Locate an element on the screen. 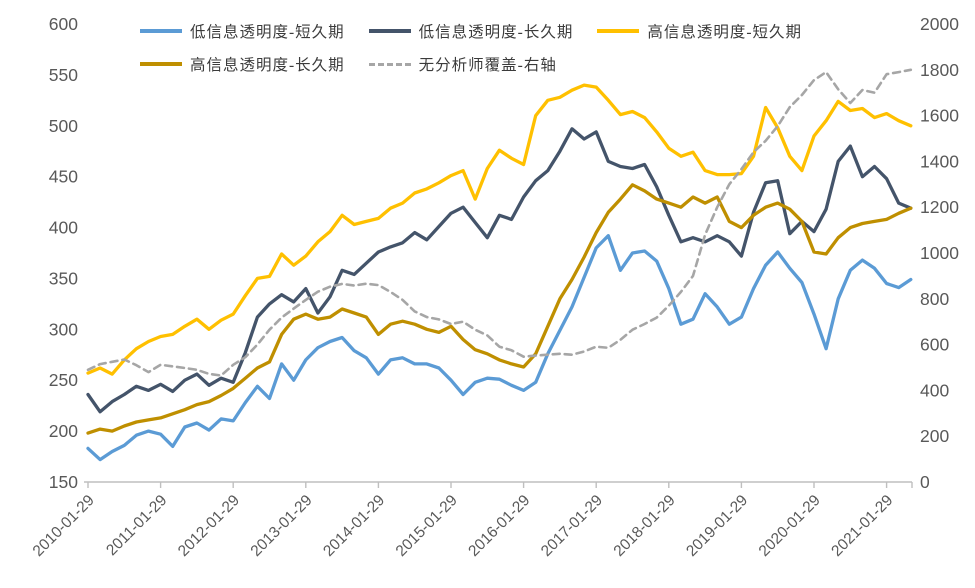  legend-item: 高信息透明度-短久期 is located at coordinates (699, 31).